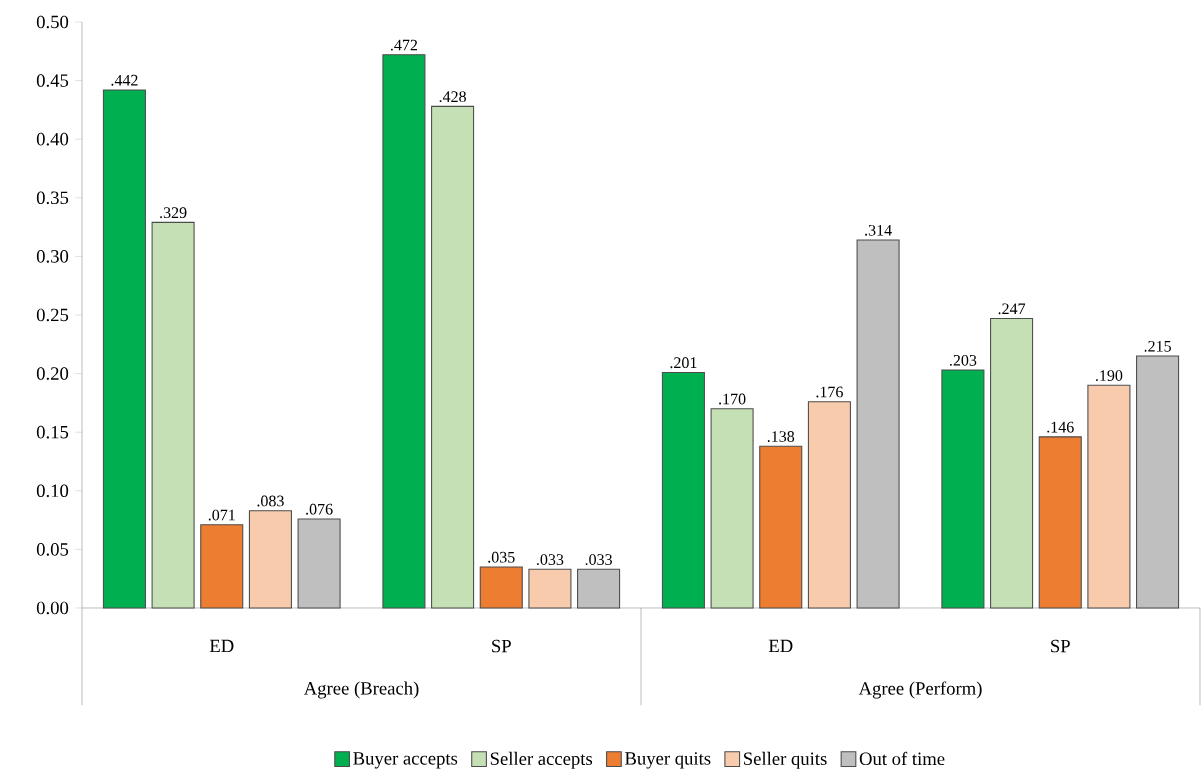 Image resolution: width=1204 pixels, height=773 pixels. Describe the element at coordinates (785, 760) in the screenshot. I see `legend-label: Seller quits` at that location.